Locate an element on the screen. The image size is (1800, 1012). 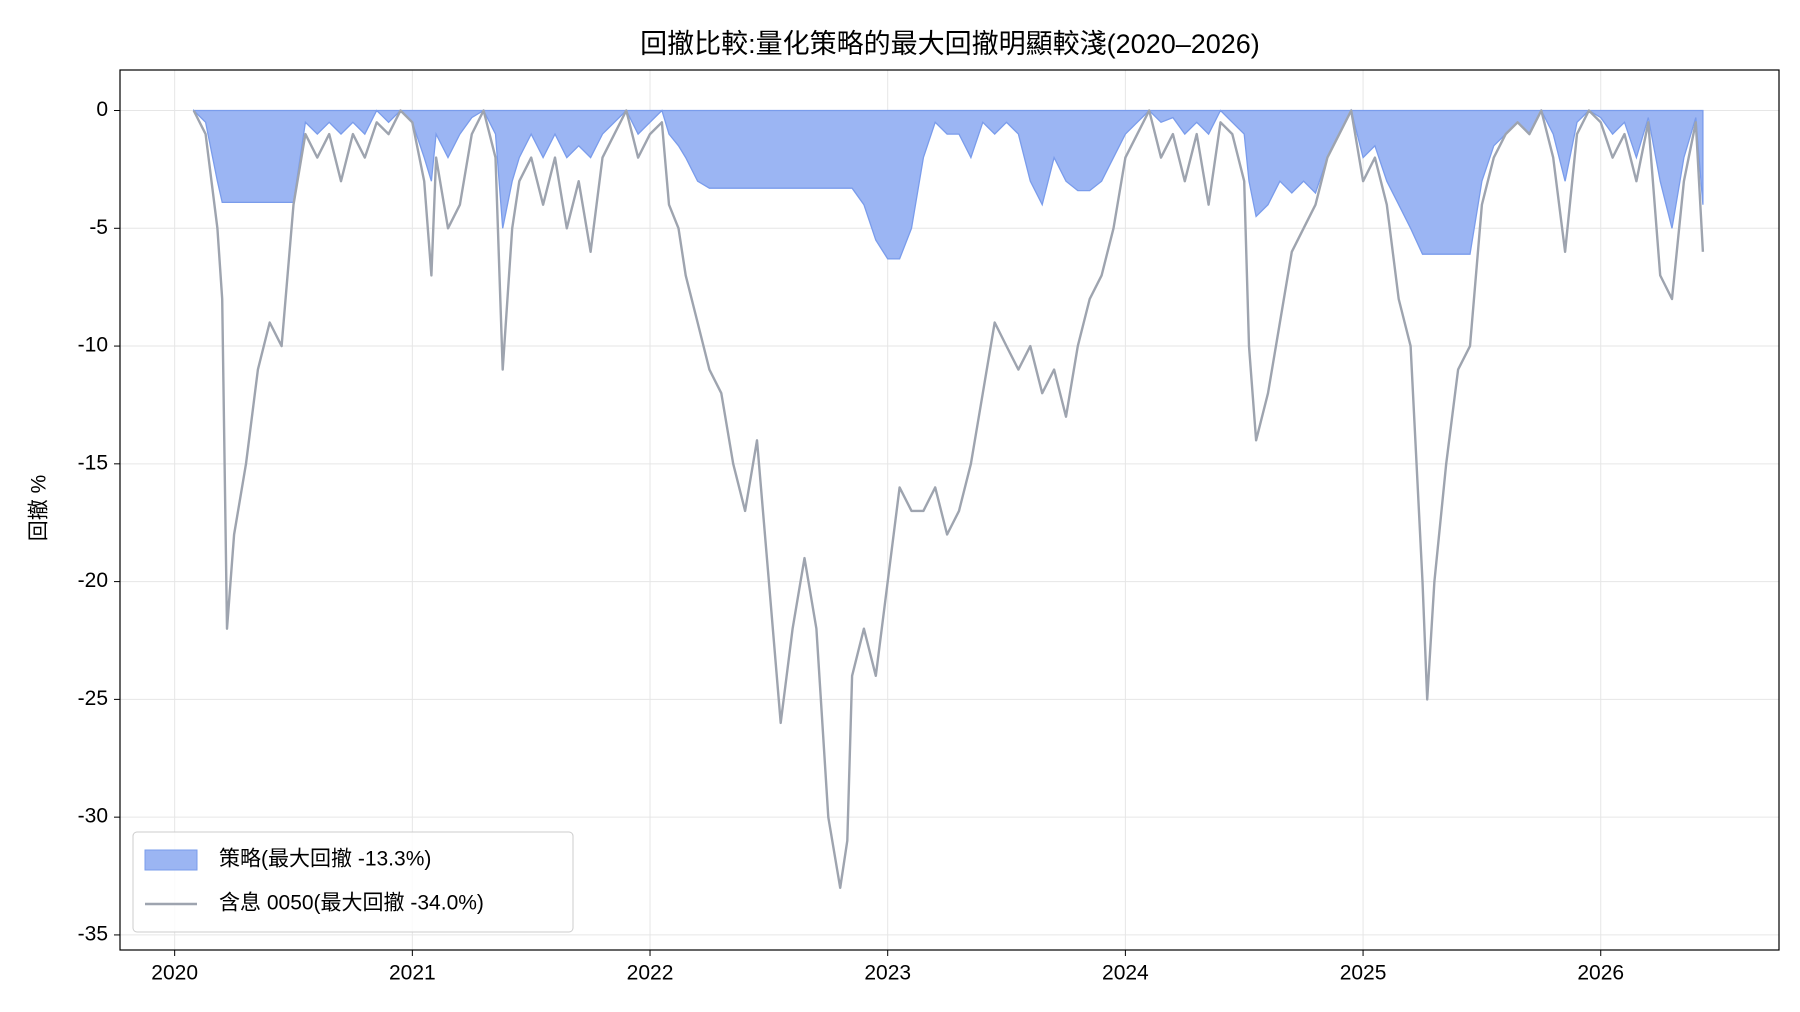
legend-label: 含息 0050(最大回撤 -34.0%) is located at coordinates (351, 903).